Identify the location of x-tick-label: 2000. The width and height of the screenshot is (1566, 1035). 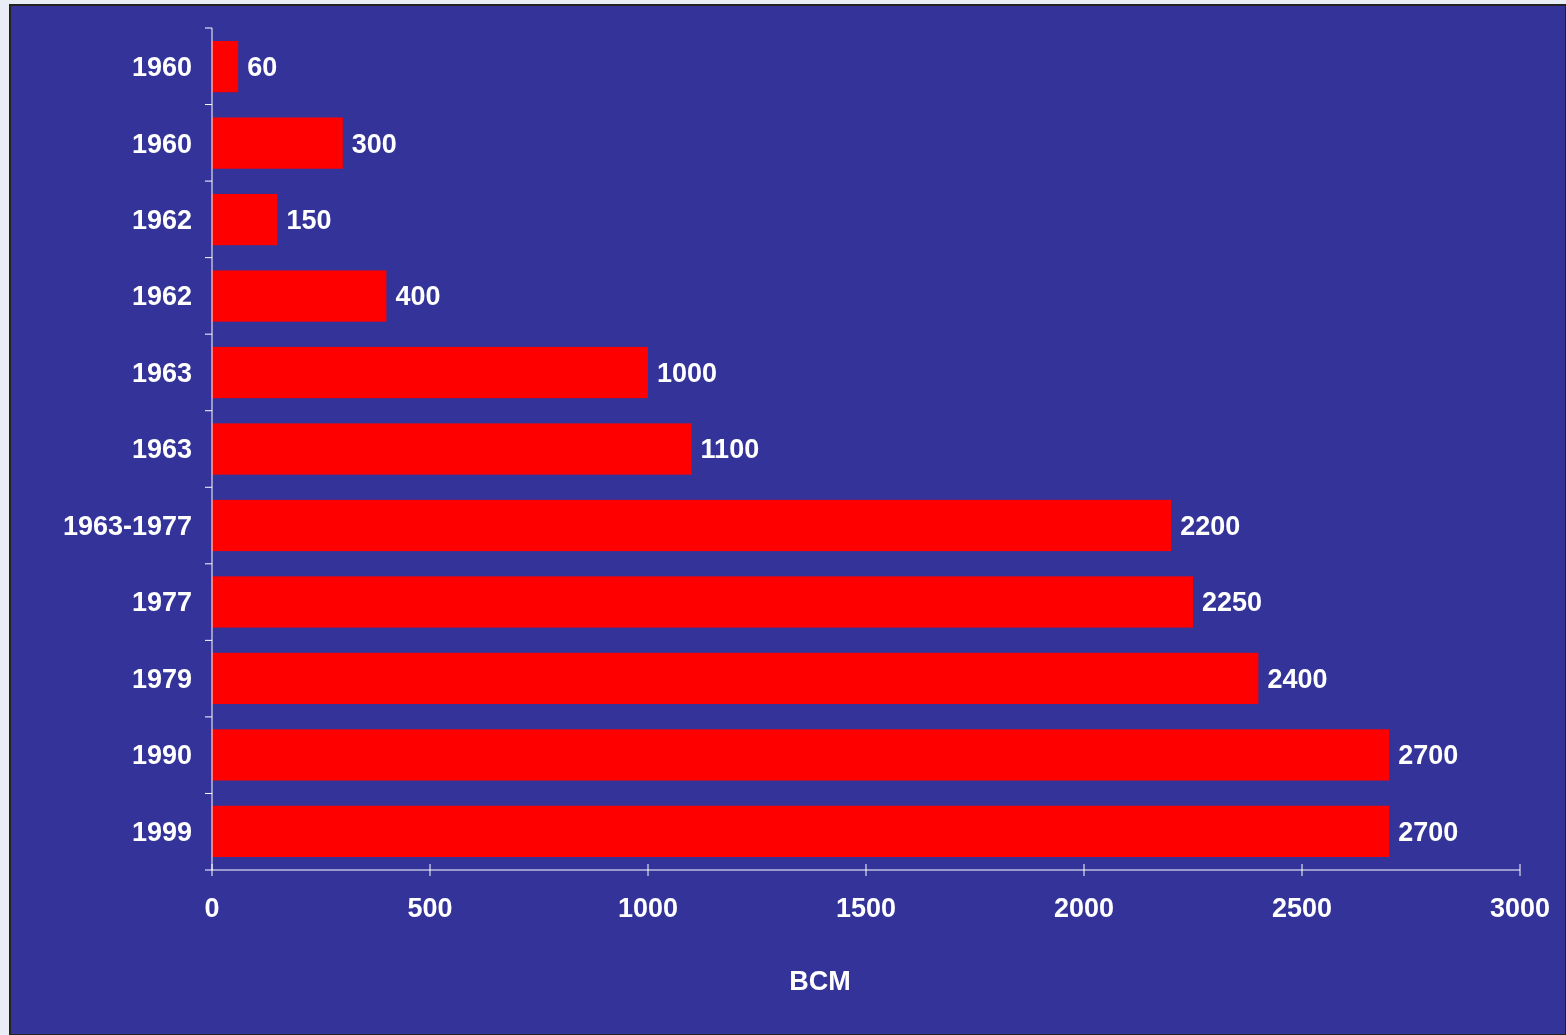
(1084, 908).